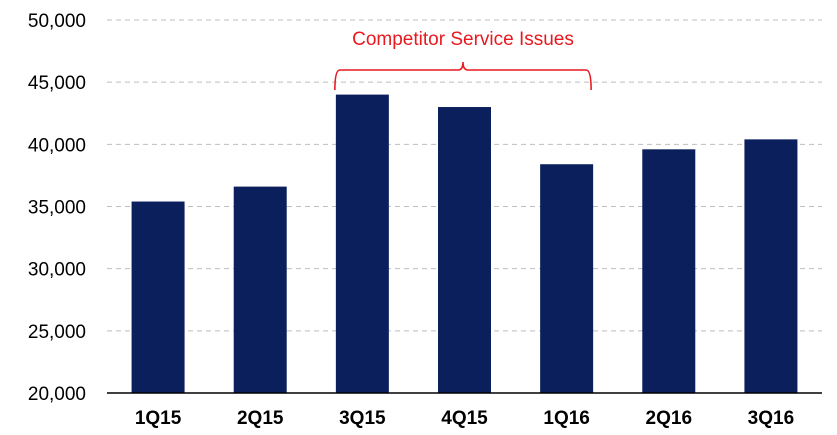 The width and height of the screenshot is (837, 435). What do you see at coordinates (57, 145) in the screenshot?
I see `y-tick-label: 40,000` at bounding box center [57, 145].